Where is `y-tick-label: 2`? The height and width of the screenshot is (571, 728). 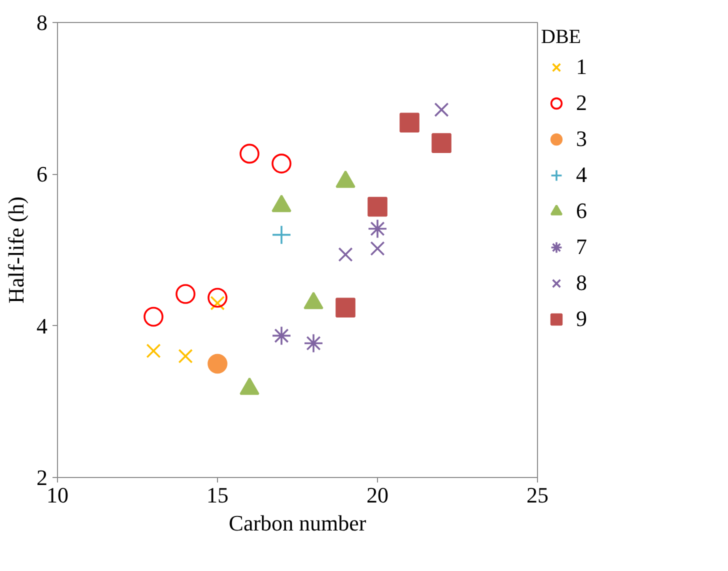
y-tick-label: 2 is located at coordinates (42, 477).